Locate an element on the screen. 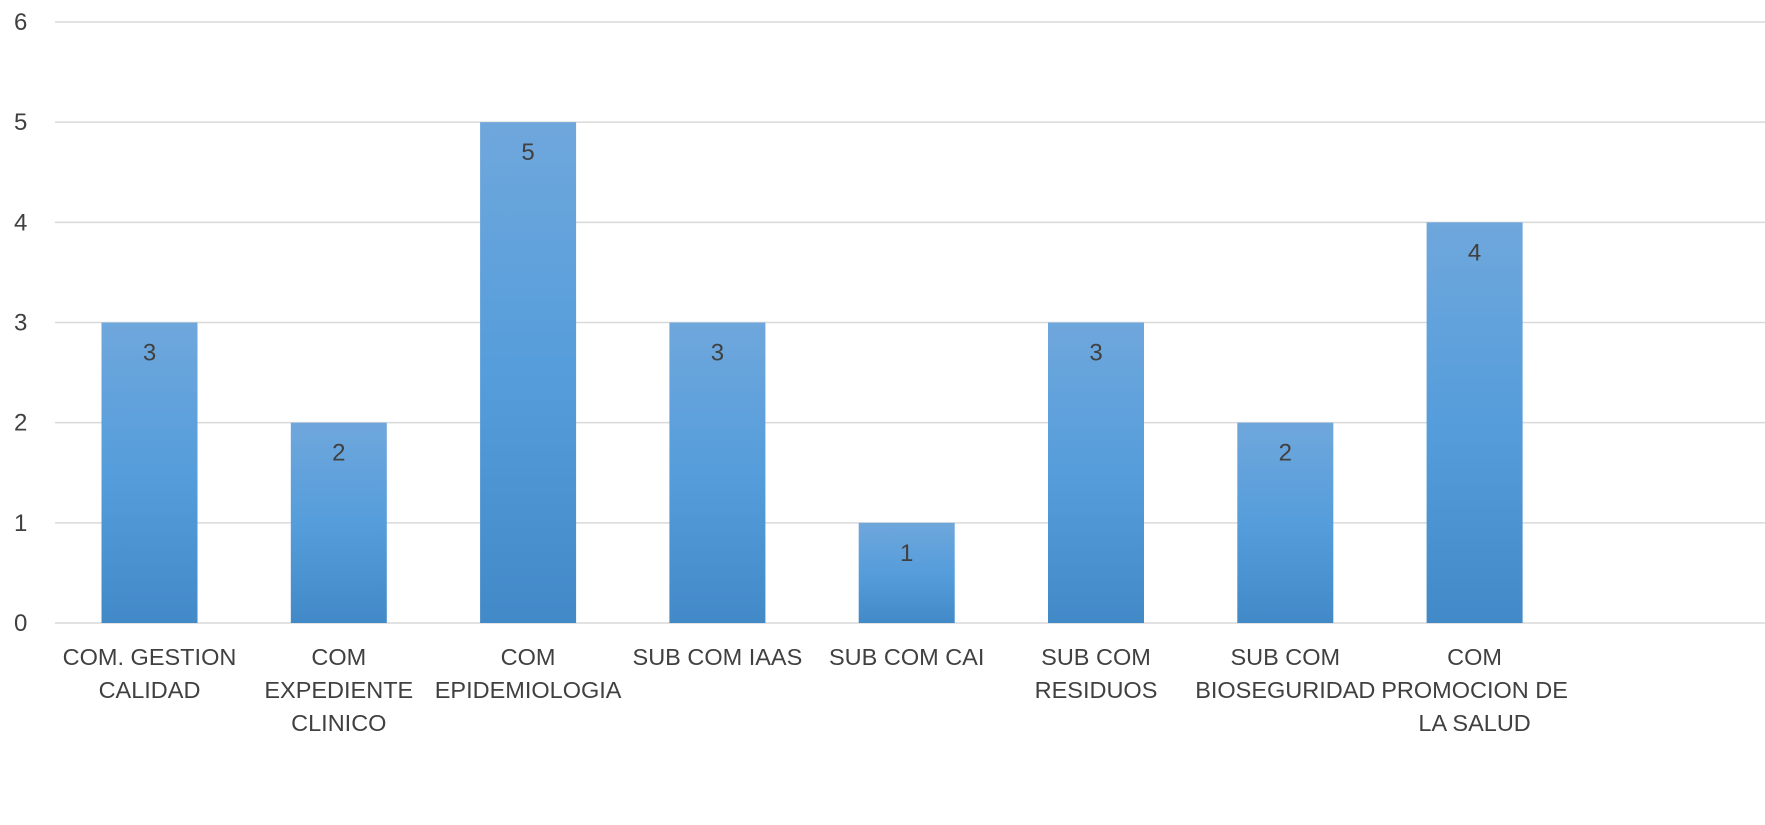 The image size is (1765, 825). y-tick-label: 4 is located at coordinates (20, 222).